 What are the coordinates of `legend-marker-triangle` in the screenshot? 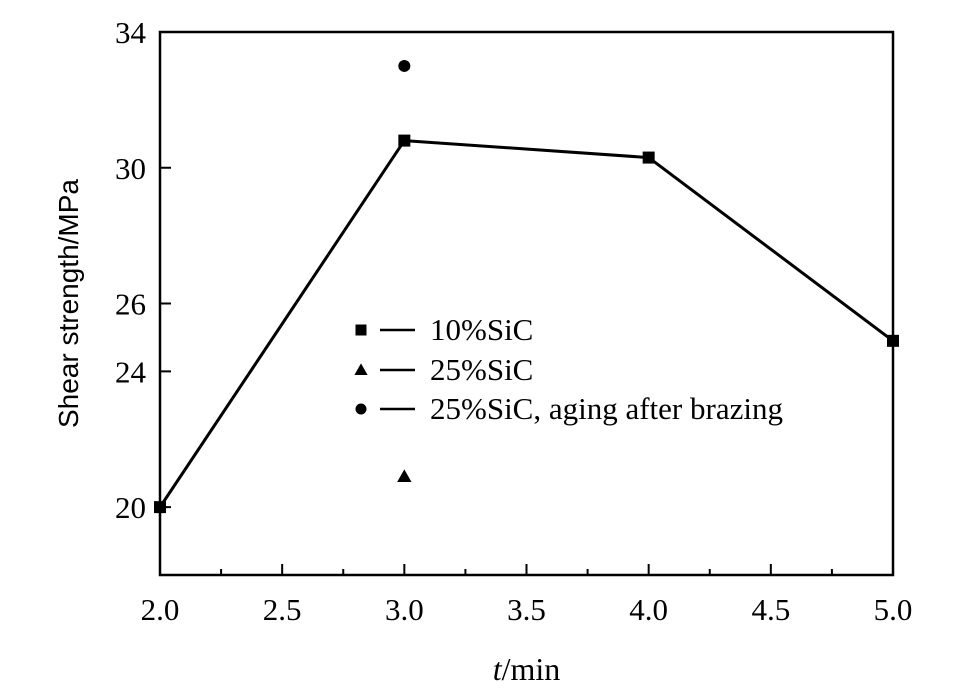 It's located at (361, 369).